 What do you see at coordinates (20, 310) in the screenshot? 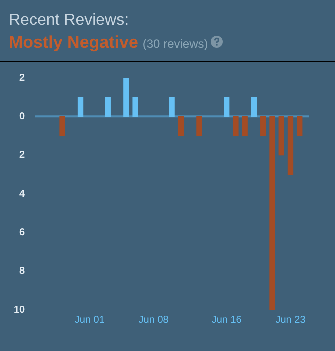
I see `y-tick-label: 10` at bounding box center [20, 310].